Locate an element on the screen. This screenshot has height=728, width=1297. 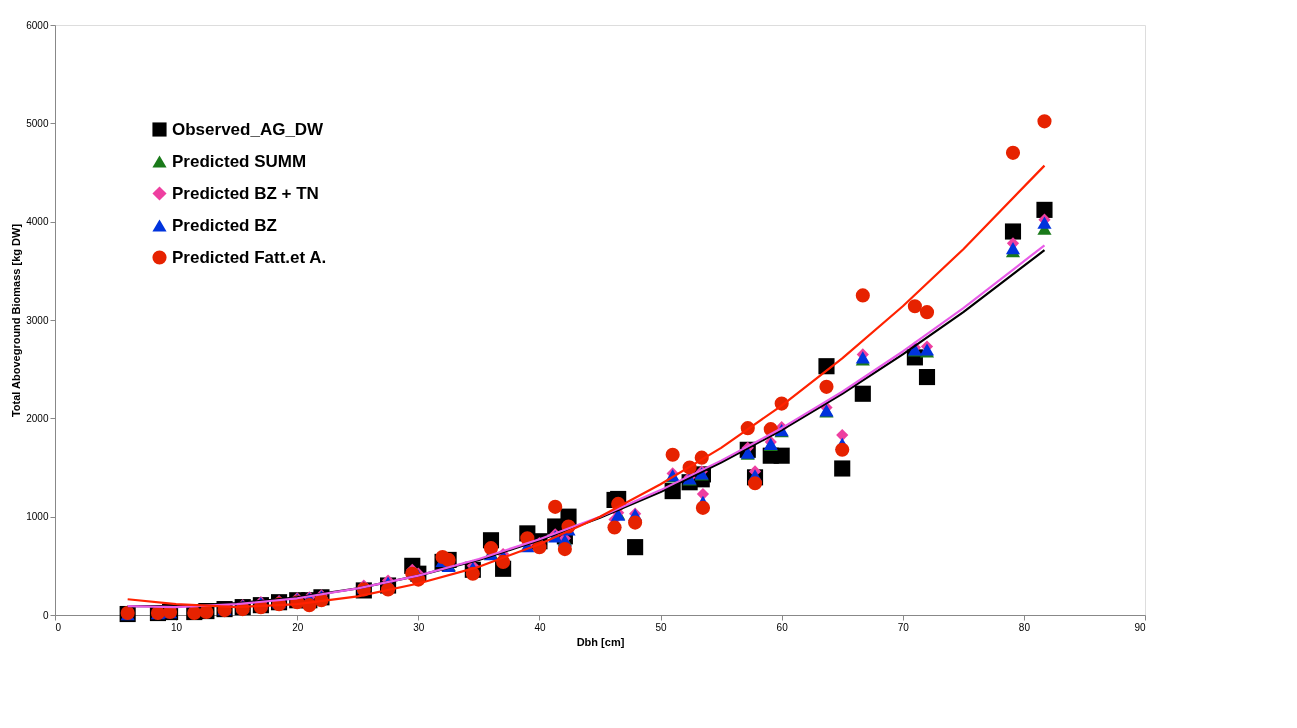
legend-label: Predicted BZ + TN is located at coordinates (245, 193).